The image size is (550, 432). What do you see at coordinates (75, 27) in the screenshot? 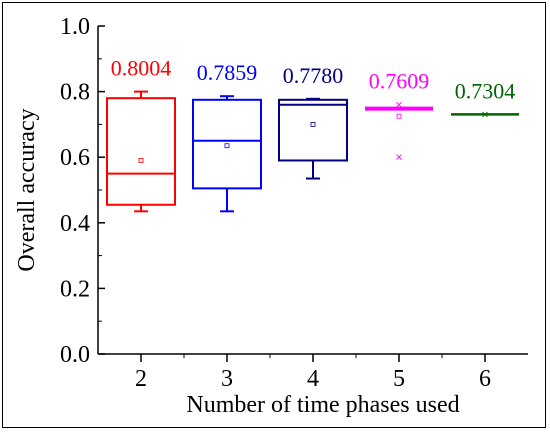
I see `y-tick-label: 1.0` at bounding box center [75, 27].